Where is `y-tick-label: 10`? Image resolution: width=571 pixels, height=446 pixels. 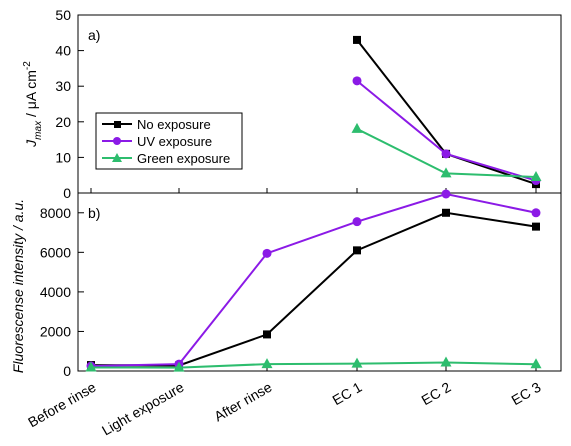 y-tick-label: 10 is located at coordinates (63, 157).